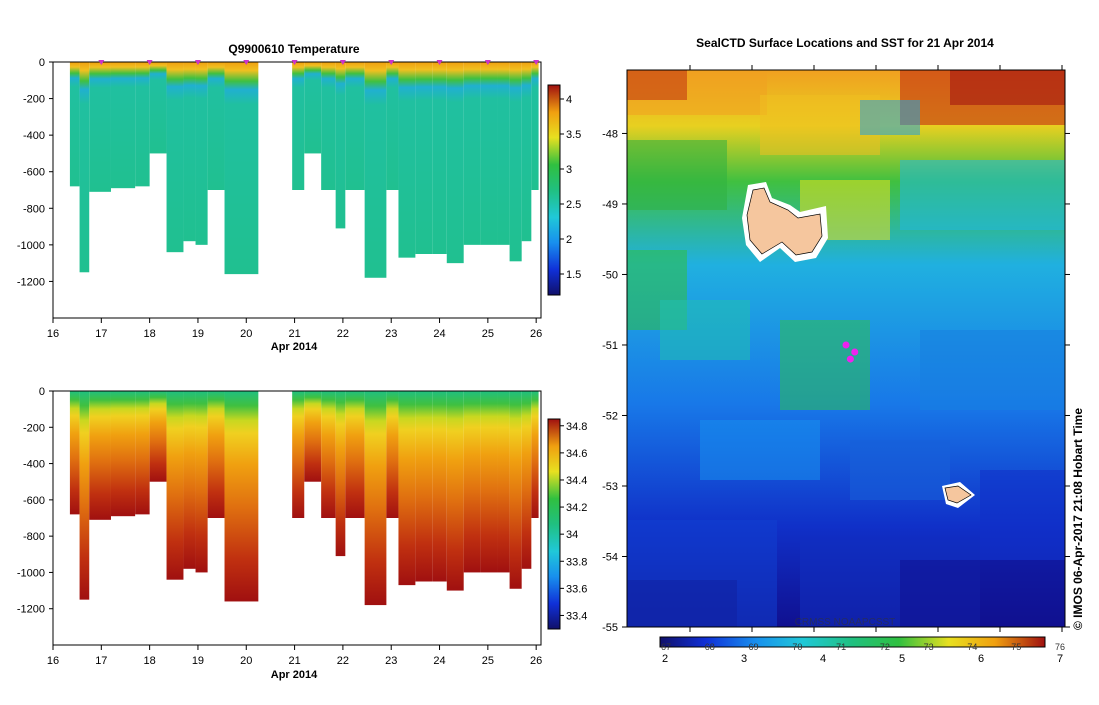 Image resolution: width=1099 pixels, height=705 pixels. What do you see at coordinates (885, 647) in the screenshot?
I see `sst-fahrenheit-tick-label: 72` at bounding box center [885, 647].